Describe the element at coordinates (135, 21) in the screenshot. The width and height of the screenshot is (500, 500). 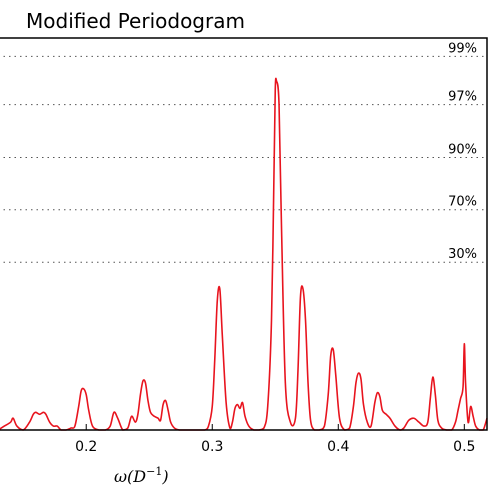
I see `chart-title: Modified Periodogram` at that location.